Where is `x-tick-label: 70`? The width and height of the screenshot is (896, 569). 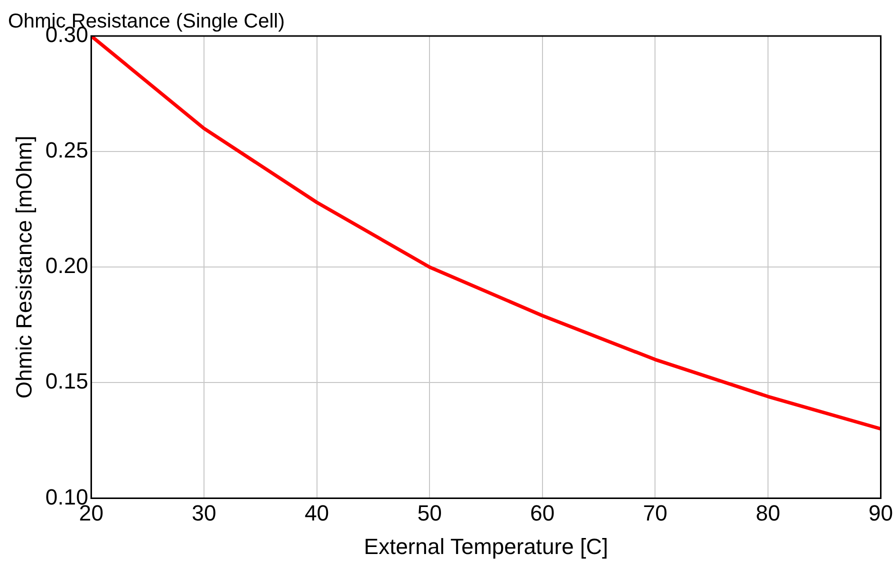 x-tick-label: 70 is located at coordinates (655, 513).